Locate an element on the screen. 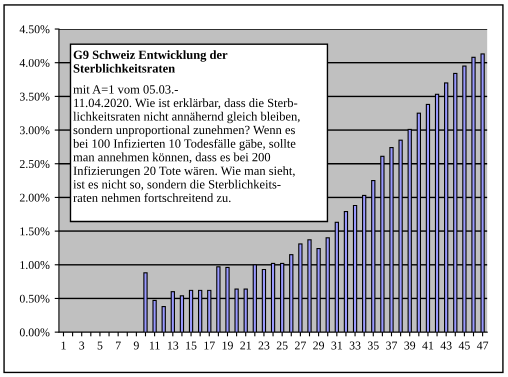 The height and width of the screenshot is (377, 508). y-tick-label: 0.00% is located at coordinates (35, 332).